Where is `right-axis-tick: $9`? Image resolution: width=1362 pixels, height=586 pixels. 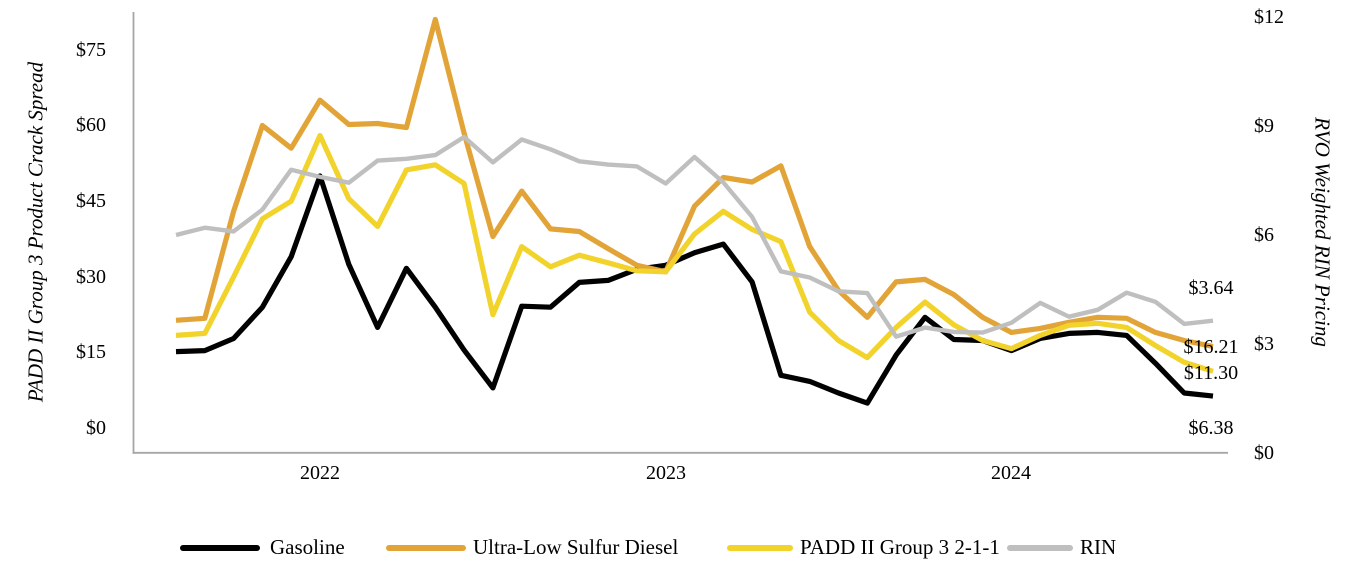 right-axis-tick: $9 is located at coordinates (1264, 126).